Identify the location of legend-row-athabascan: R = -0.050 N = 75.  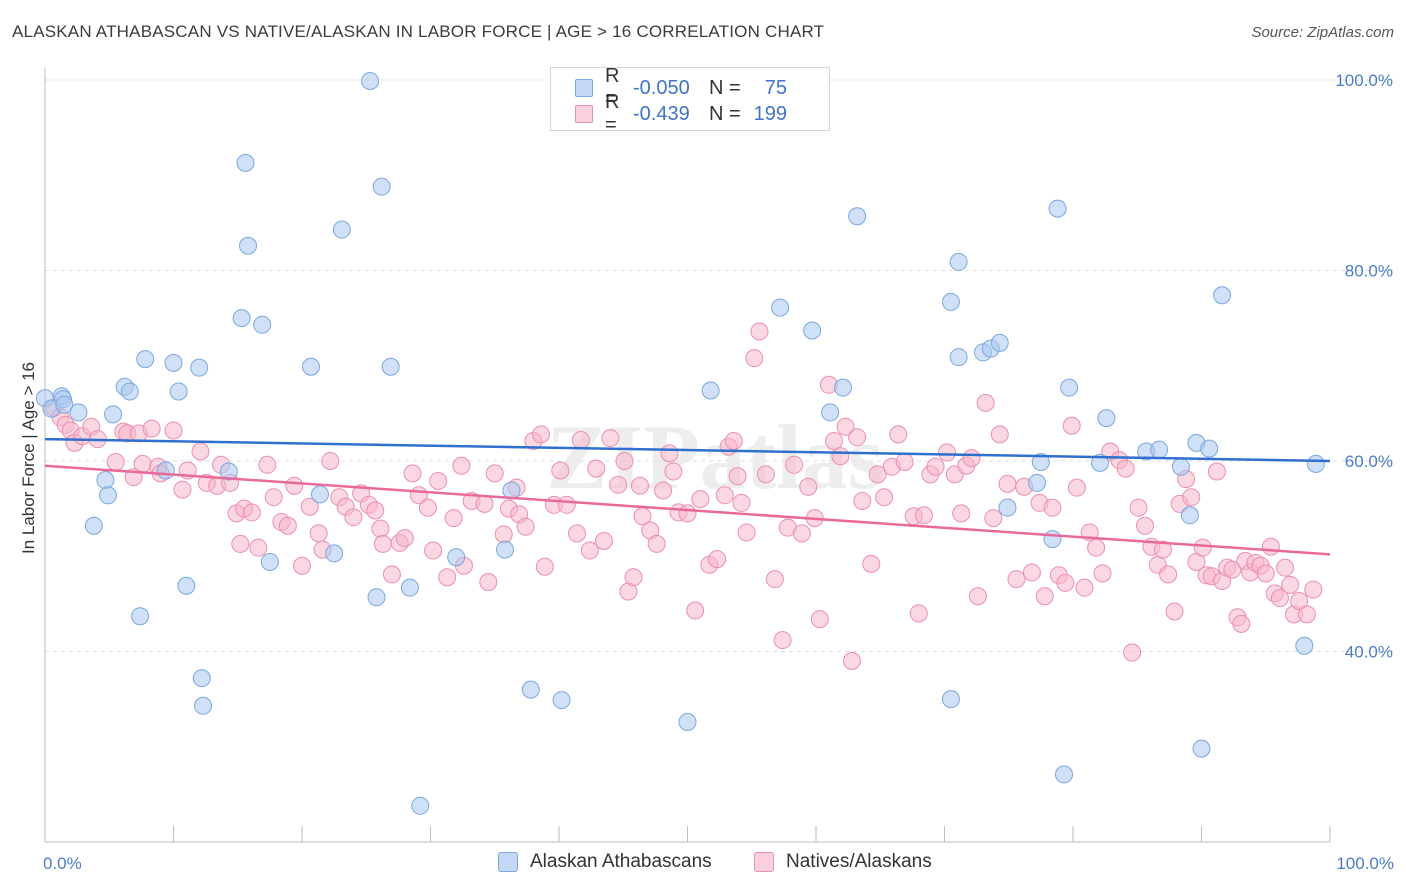
(681, 87).